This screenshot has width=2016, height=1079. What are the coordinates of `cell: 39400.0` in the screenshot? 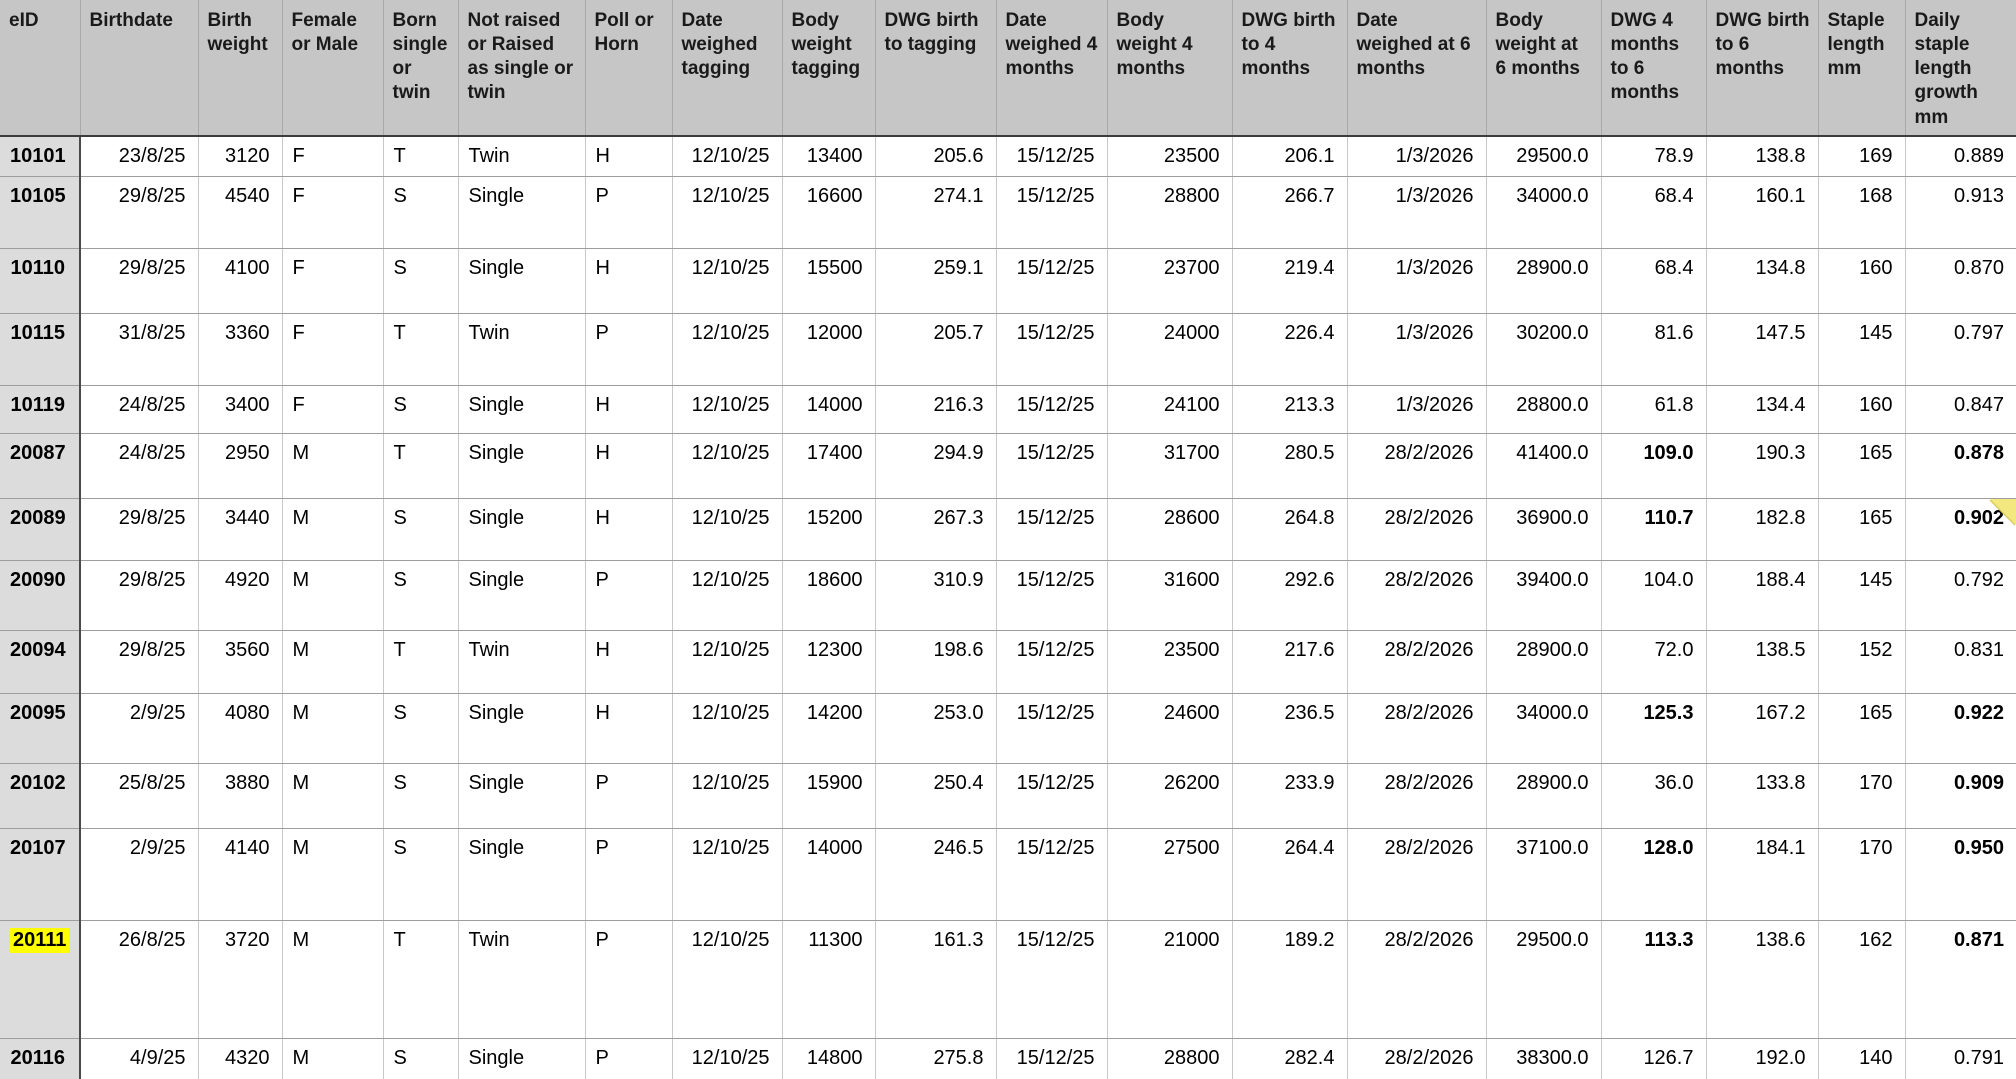 It's located at (1544, 595).